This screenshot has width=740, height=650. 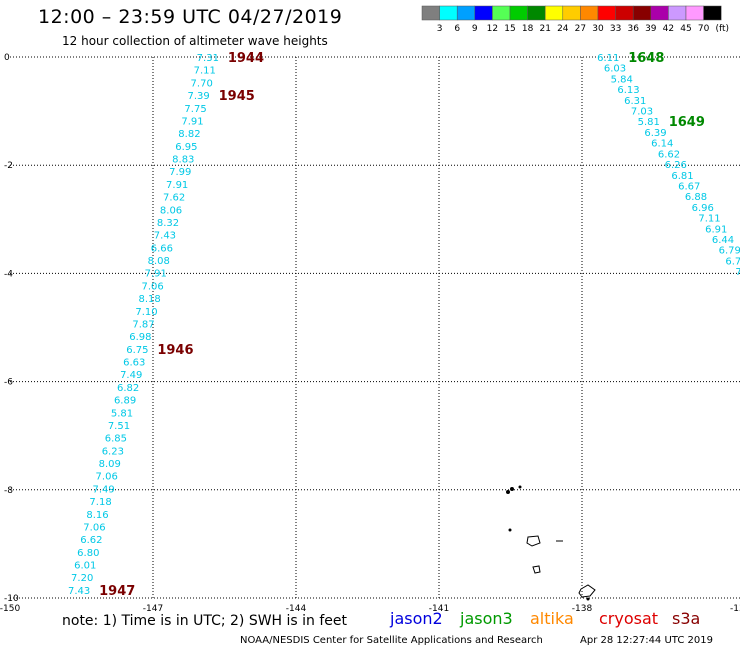 What do you see at coordinates (175, 350) in the screenshot?
I see `time-label: 1946` at bounding box center [175, 350].